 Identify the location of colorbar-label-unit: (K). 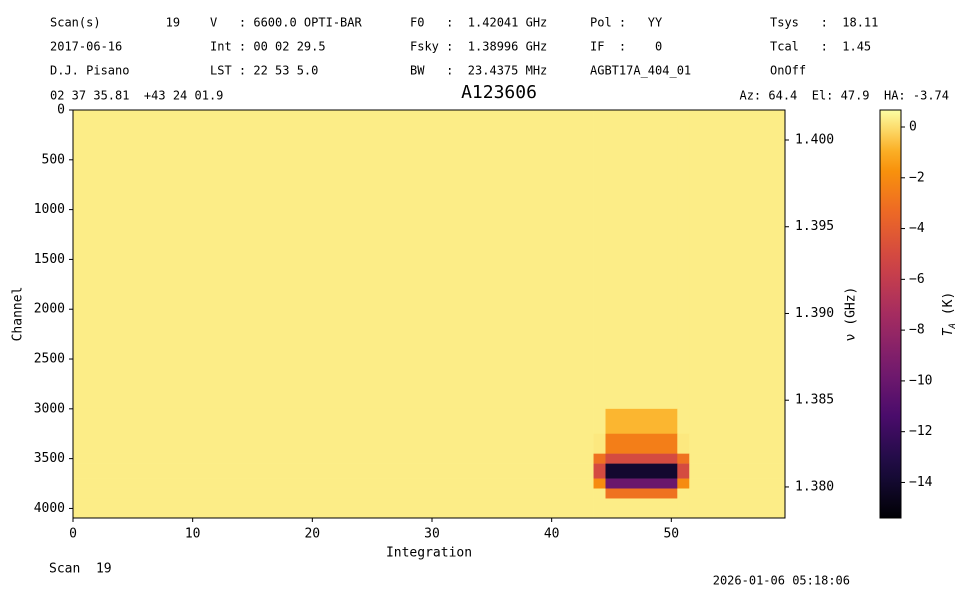
(948, 307).